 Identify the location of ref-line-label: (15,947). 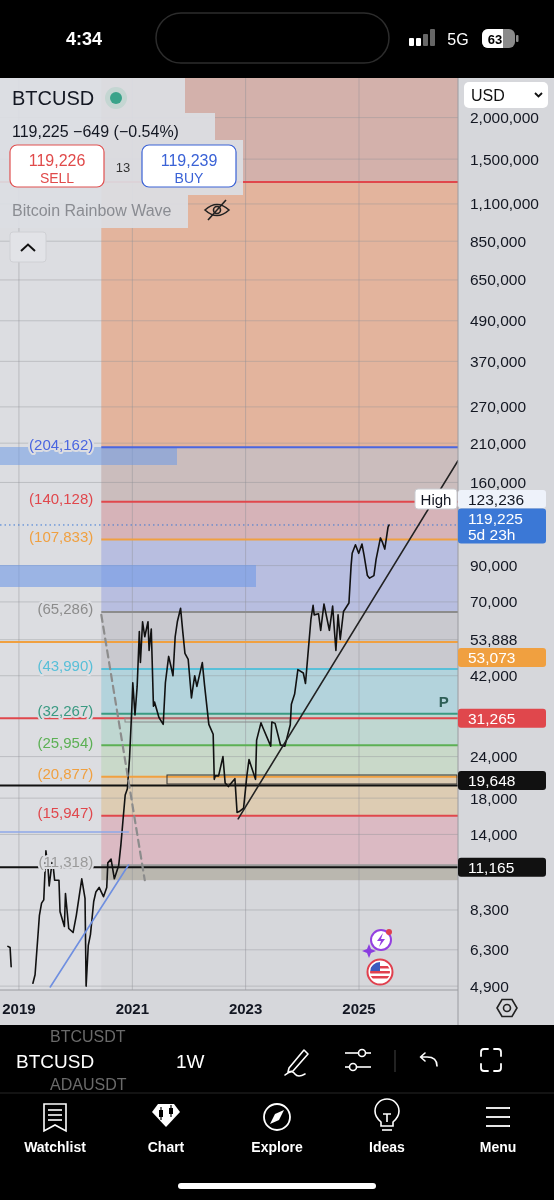
(65, 812).